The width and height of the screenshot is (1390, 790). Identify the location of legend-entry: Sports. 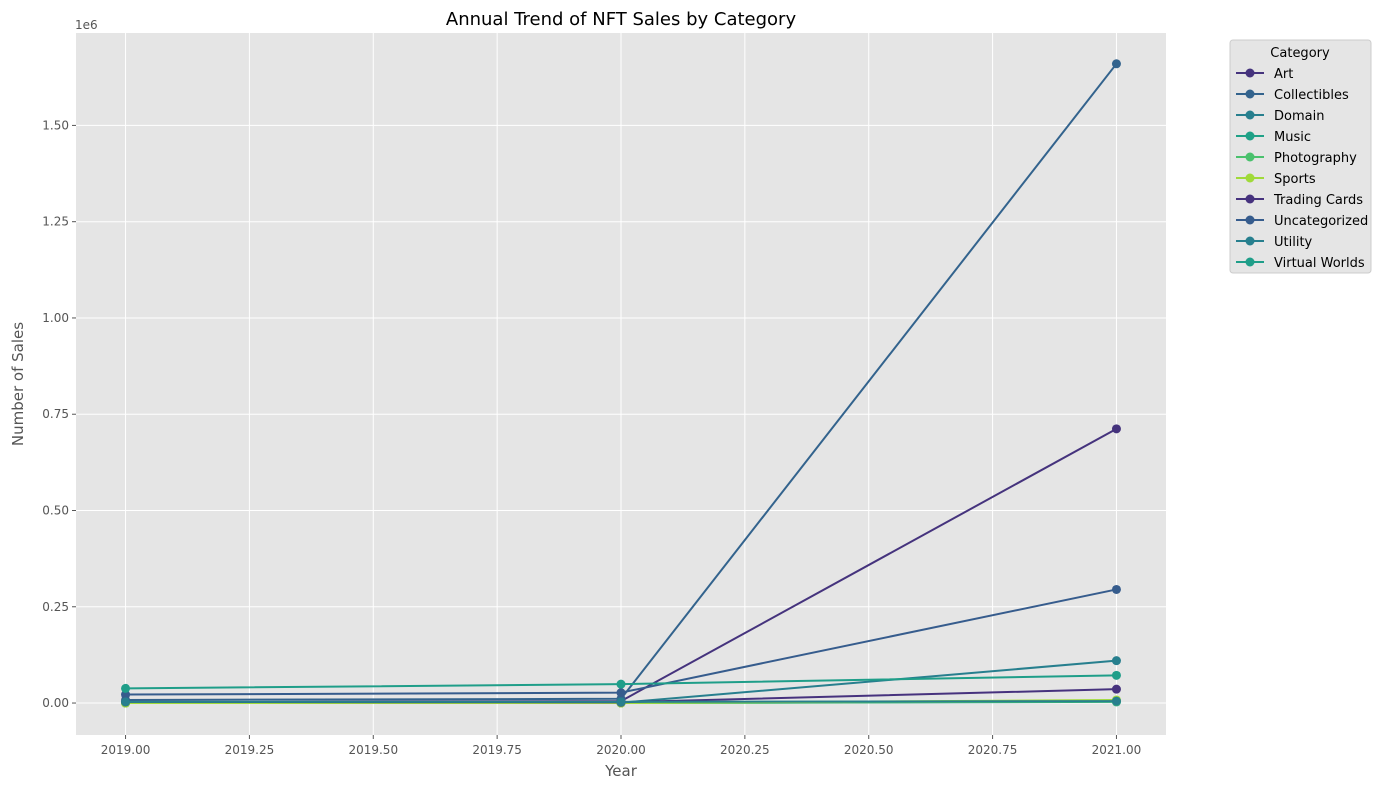
(1276, 179).